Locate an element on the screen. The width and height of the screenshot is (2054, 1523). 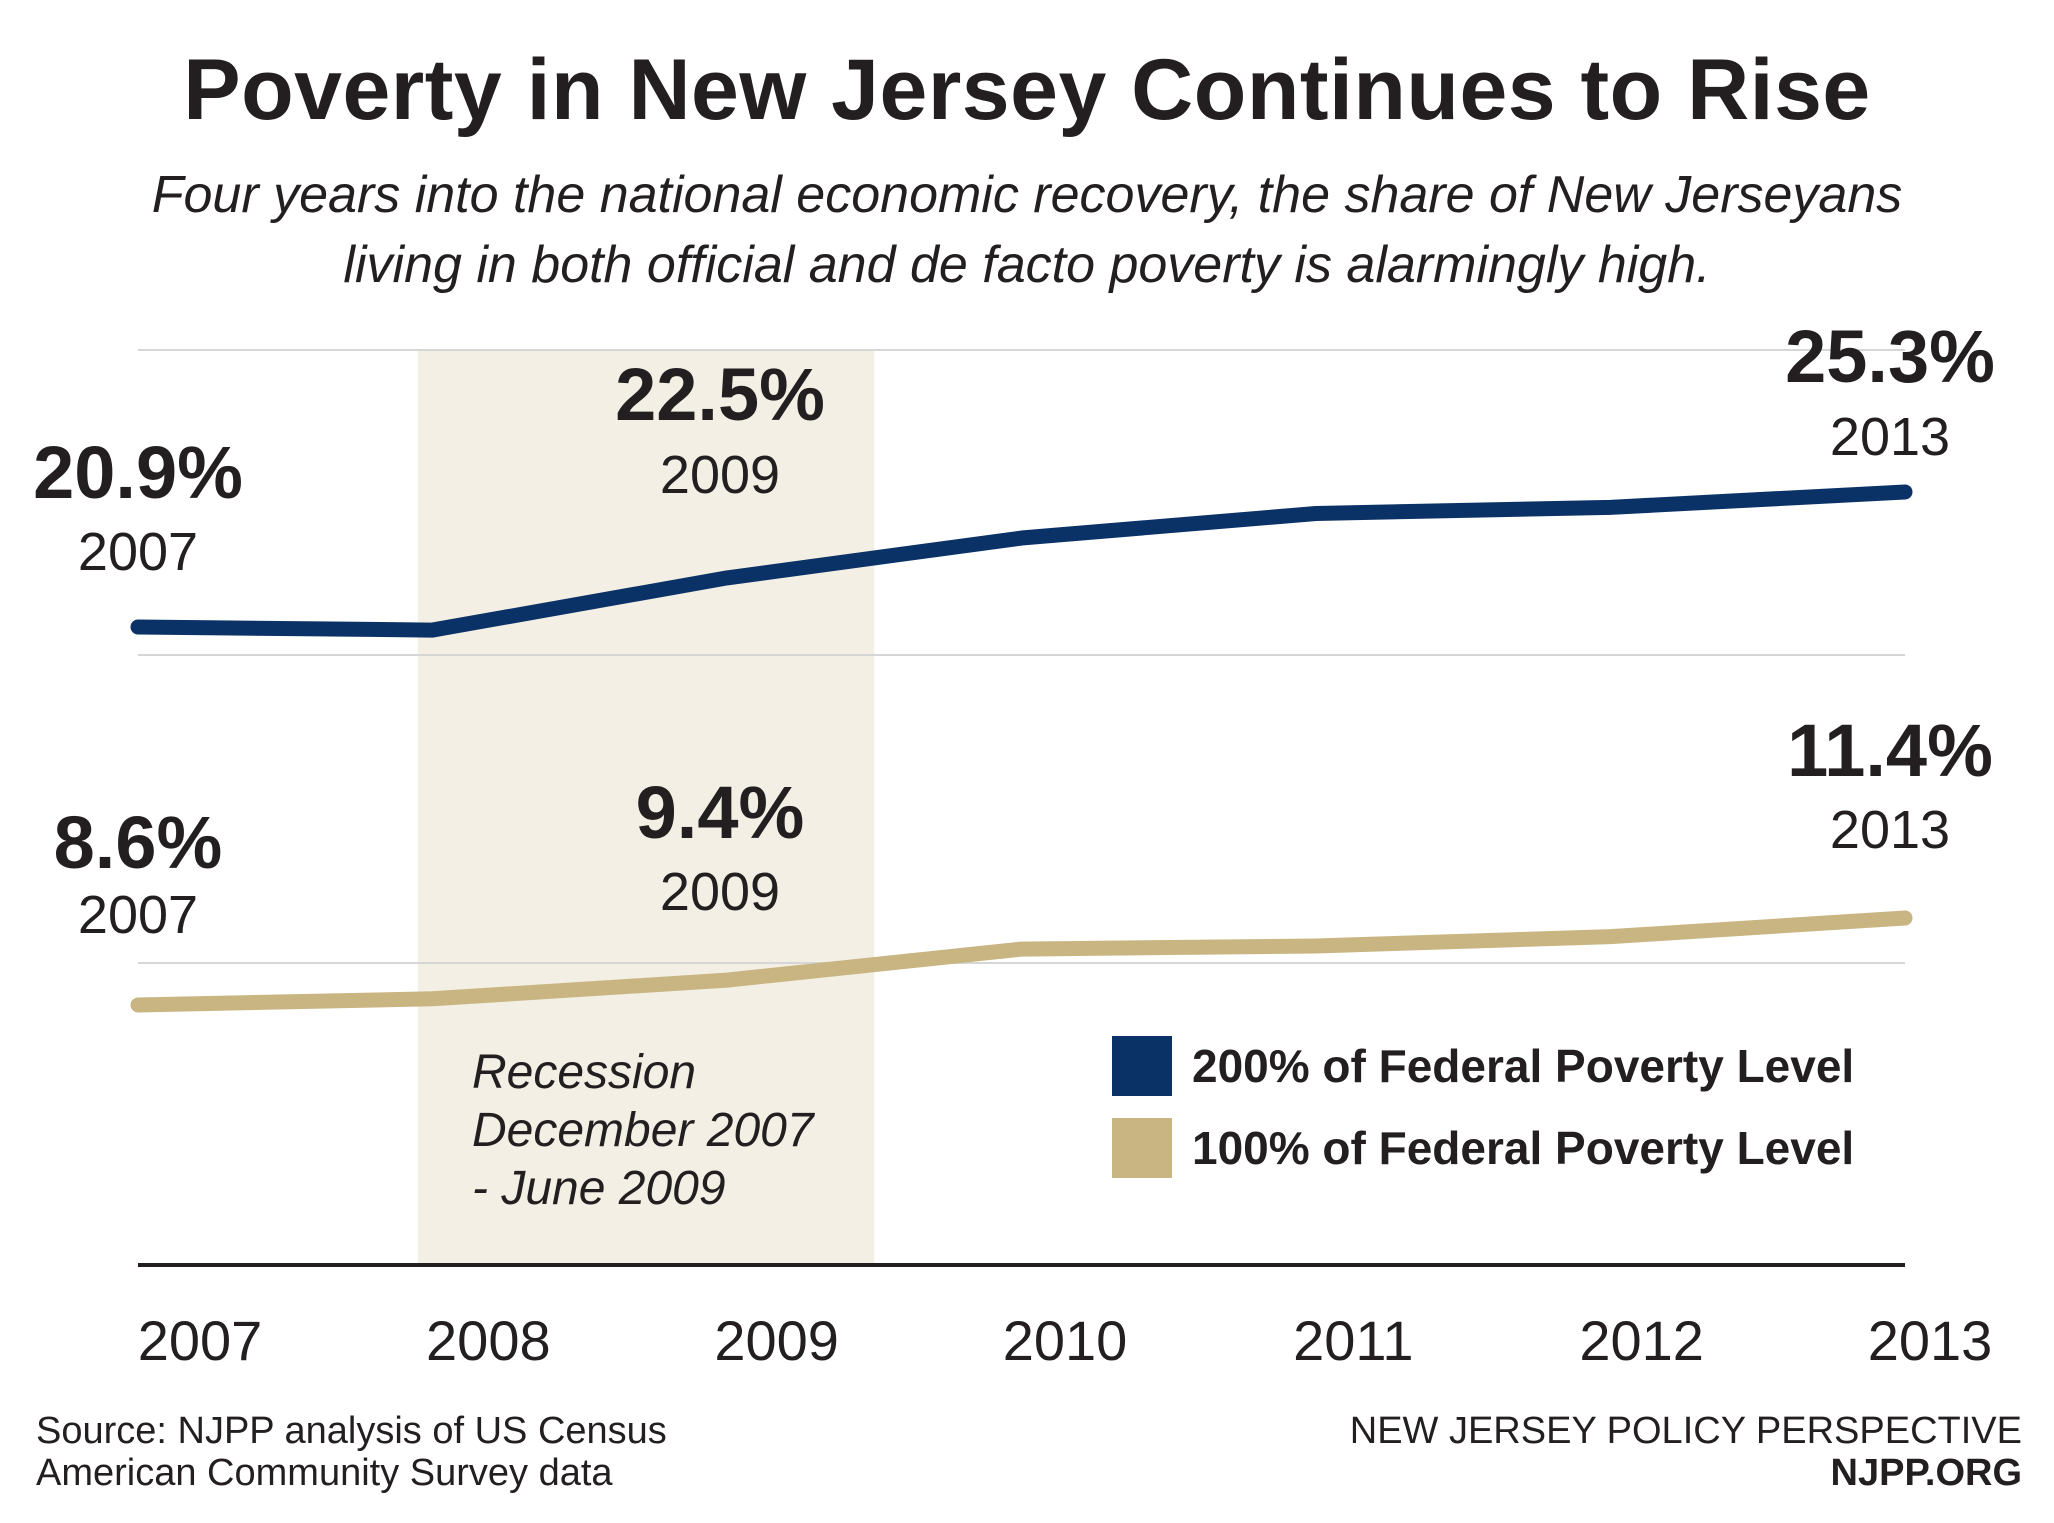
source-line-2: American Community Survey data is located at coordinates (324, 1473).